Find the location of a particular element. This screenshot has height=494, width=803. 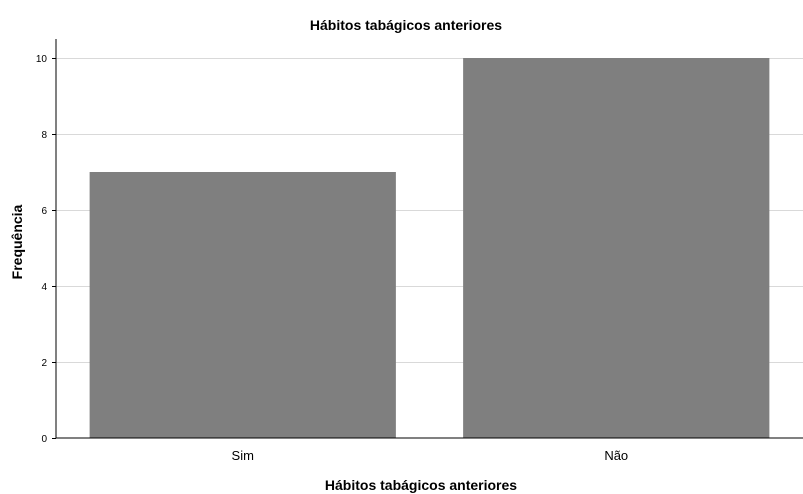

x-tick-label: Sim is located at coordinates (243, 455).